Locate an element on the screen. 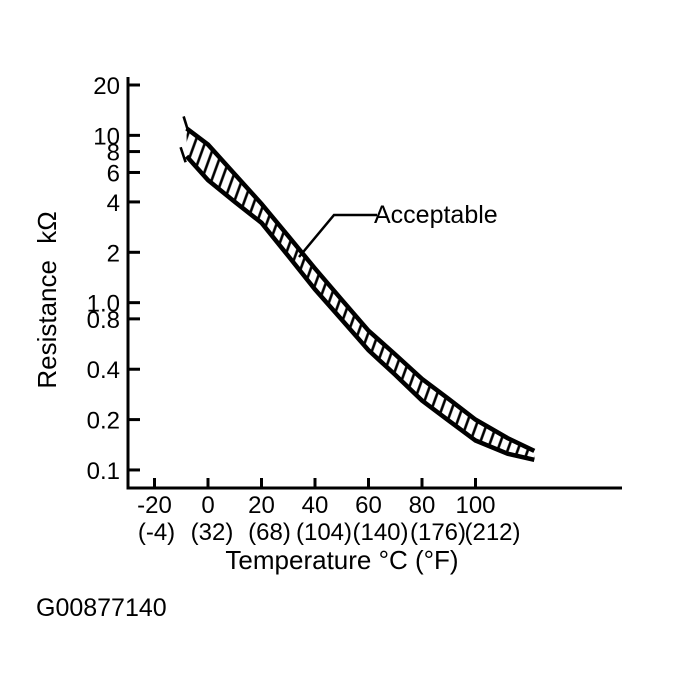  x-tick-label-fahrenheit: (104) is located at coordinates (324, 532).